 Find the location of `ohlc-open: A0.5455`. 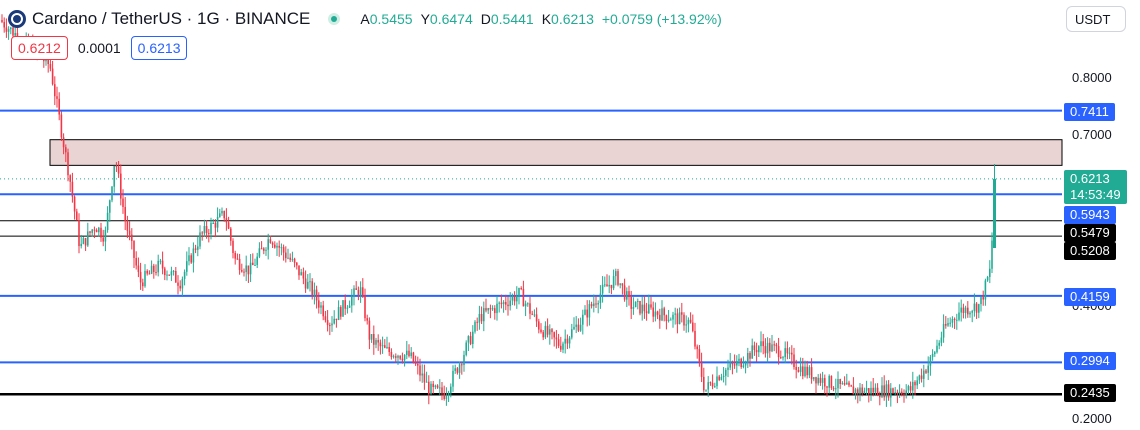

ohlc-open: A0.5455 is located at coordinates (386, 19).